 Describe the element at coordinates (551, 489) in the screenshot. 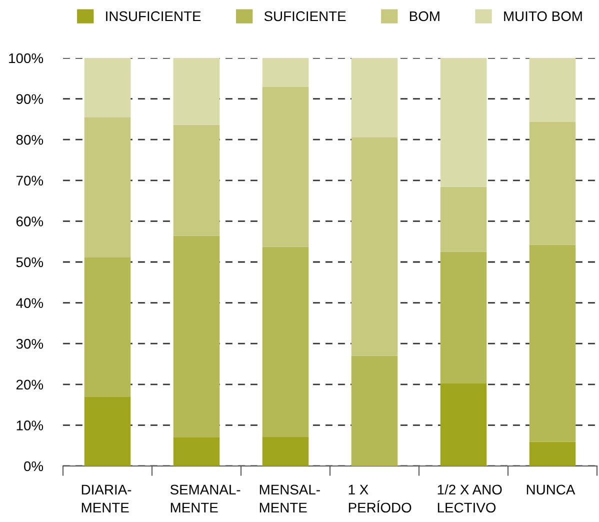

I see `x-tick-label: NUNCA` at that location.